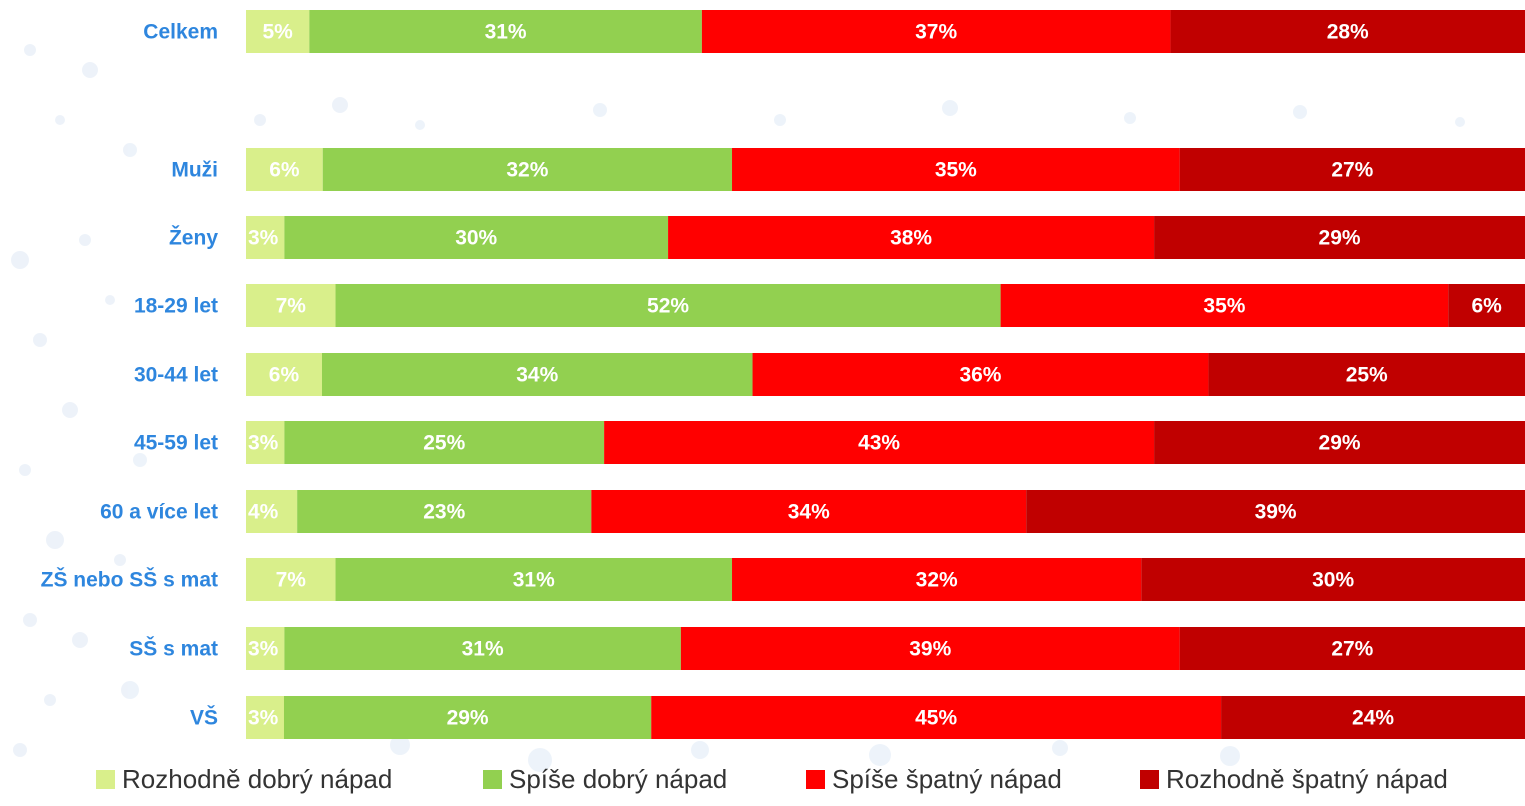  I want to click on data-label-60-a-vice-let-spise-spatny-napad: 34%, so click(809, 512).